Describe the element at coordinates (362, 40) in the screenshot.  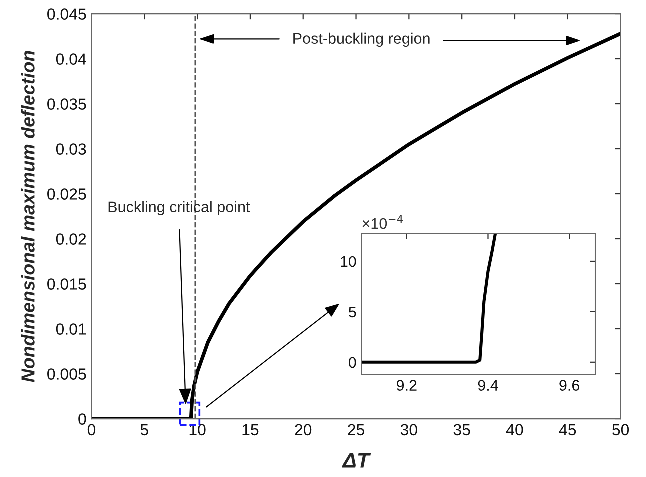
I see `annotation: Post-buckling region` at that location.